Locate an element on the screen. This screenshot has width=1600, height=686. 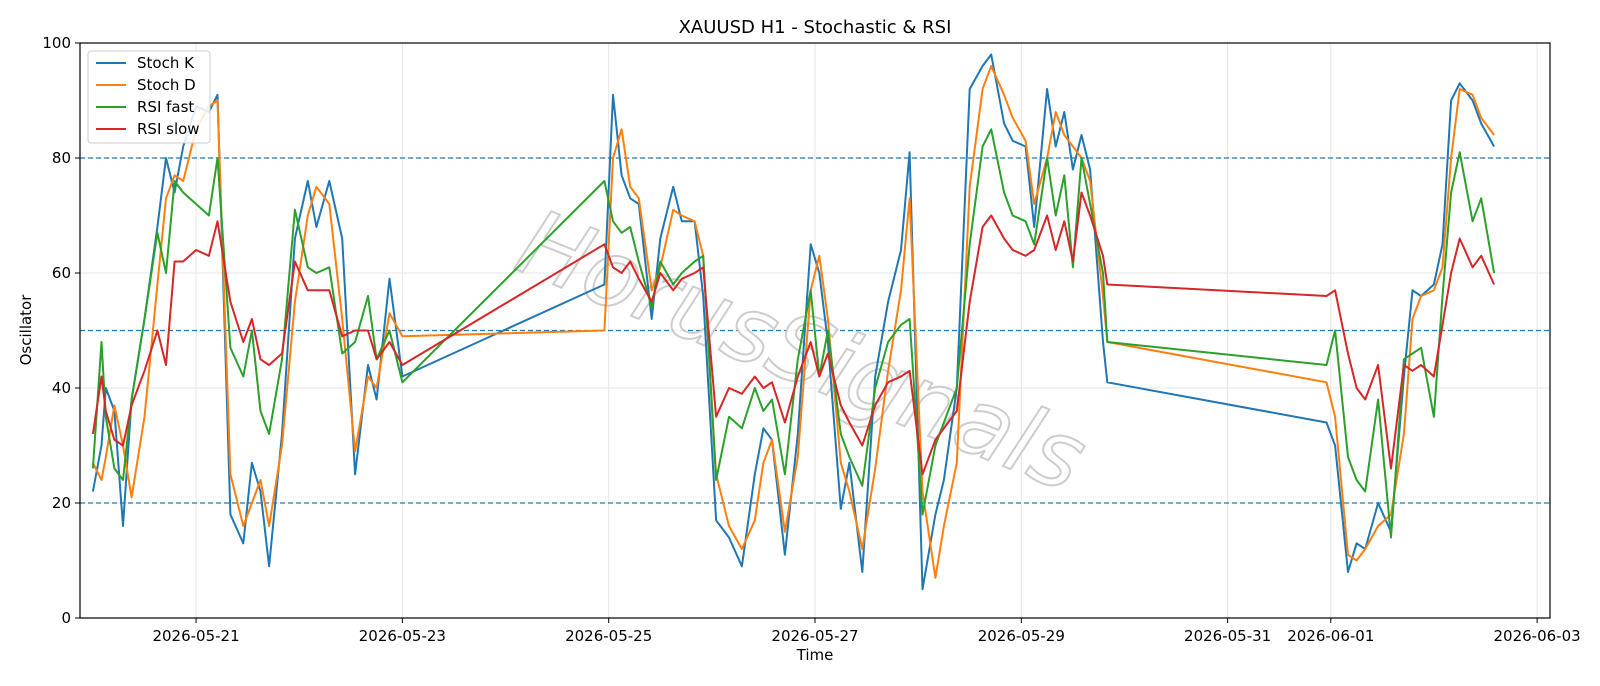
x-tick-label: 2026-05-25 is located at coordinates (608, 636).